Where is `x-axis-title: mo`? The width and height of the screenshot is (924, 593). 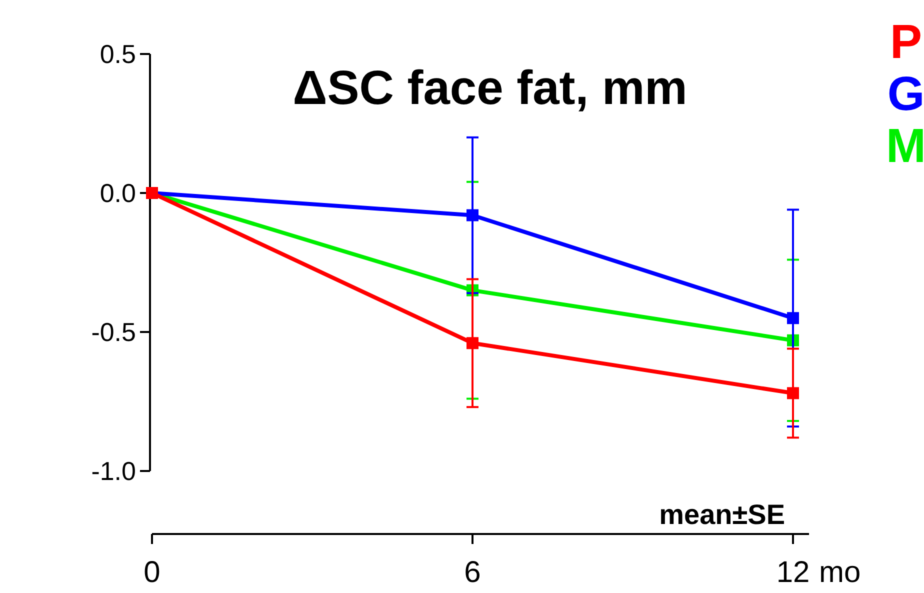 x-axis-title: mo is located at coordinates (840, 572).